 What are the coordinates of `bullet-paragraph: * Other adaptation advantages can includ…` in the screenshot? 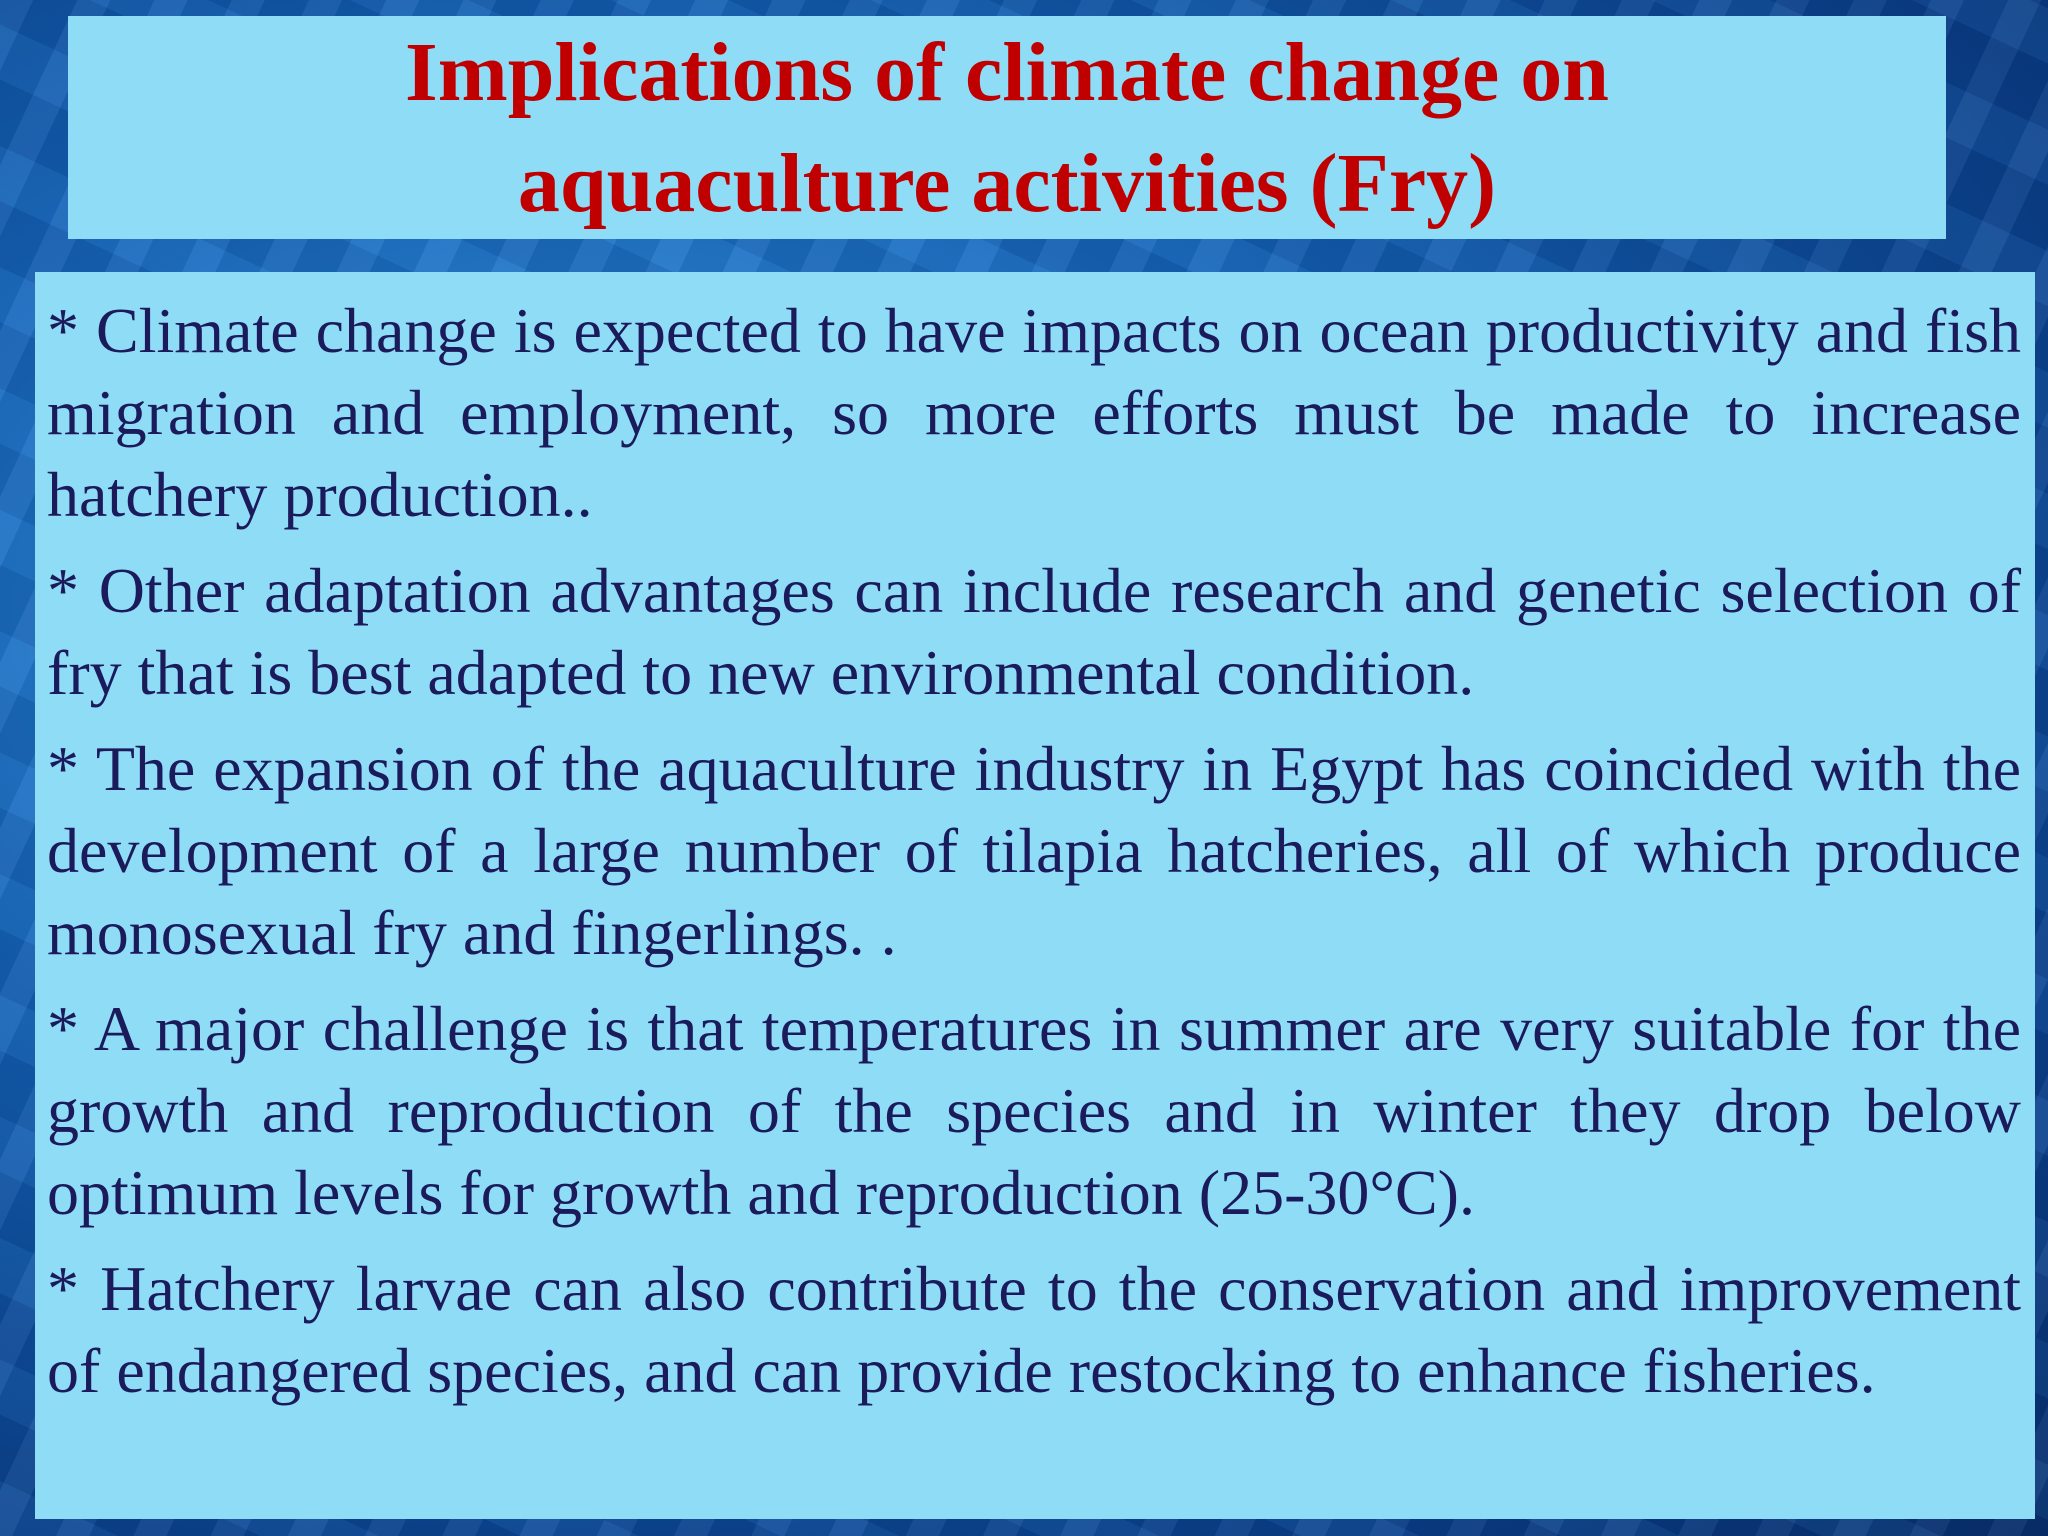 It's located at (1034, 631).